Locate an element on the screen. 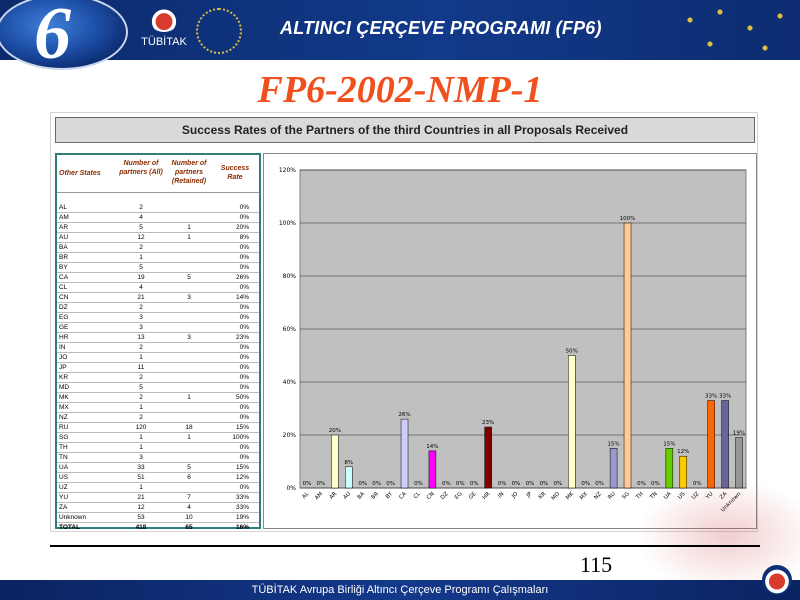 This screenshot has width=800, height=600. data-label: 26% is located at coordinates (404, 415).